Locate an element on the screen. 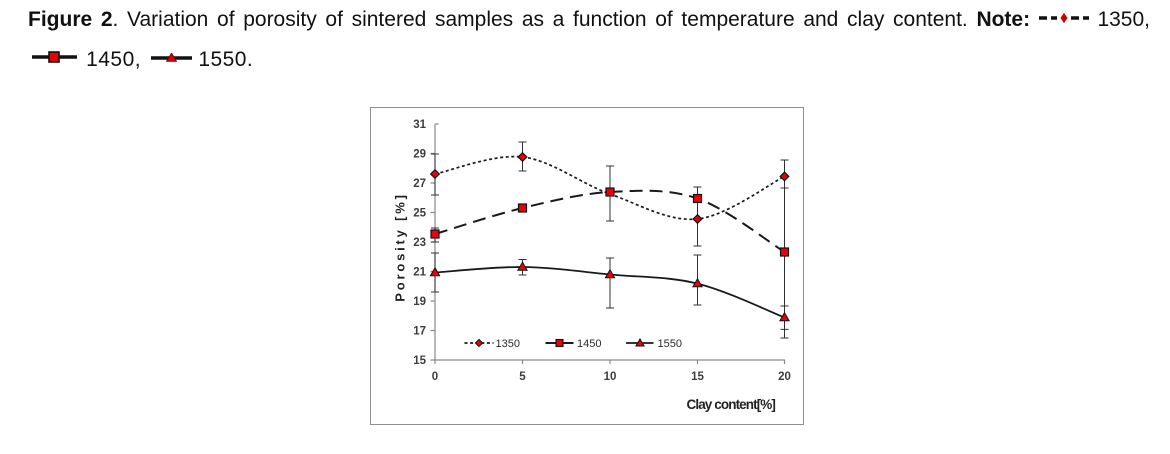  svg-text: 23 is located at coordinates (419, 243).